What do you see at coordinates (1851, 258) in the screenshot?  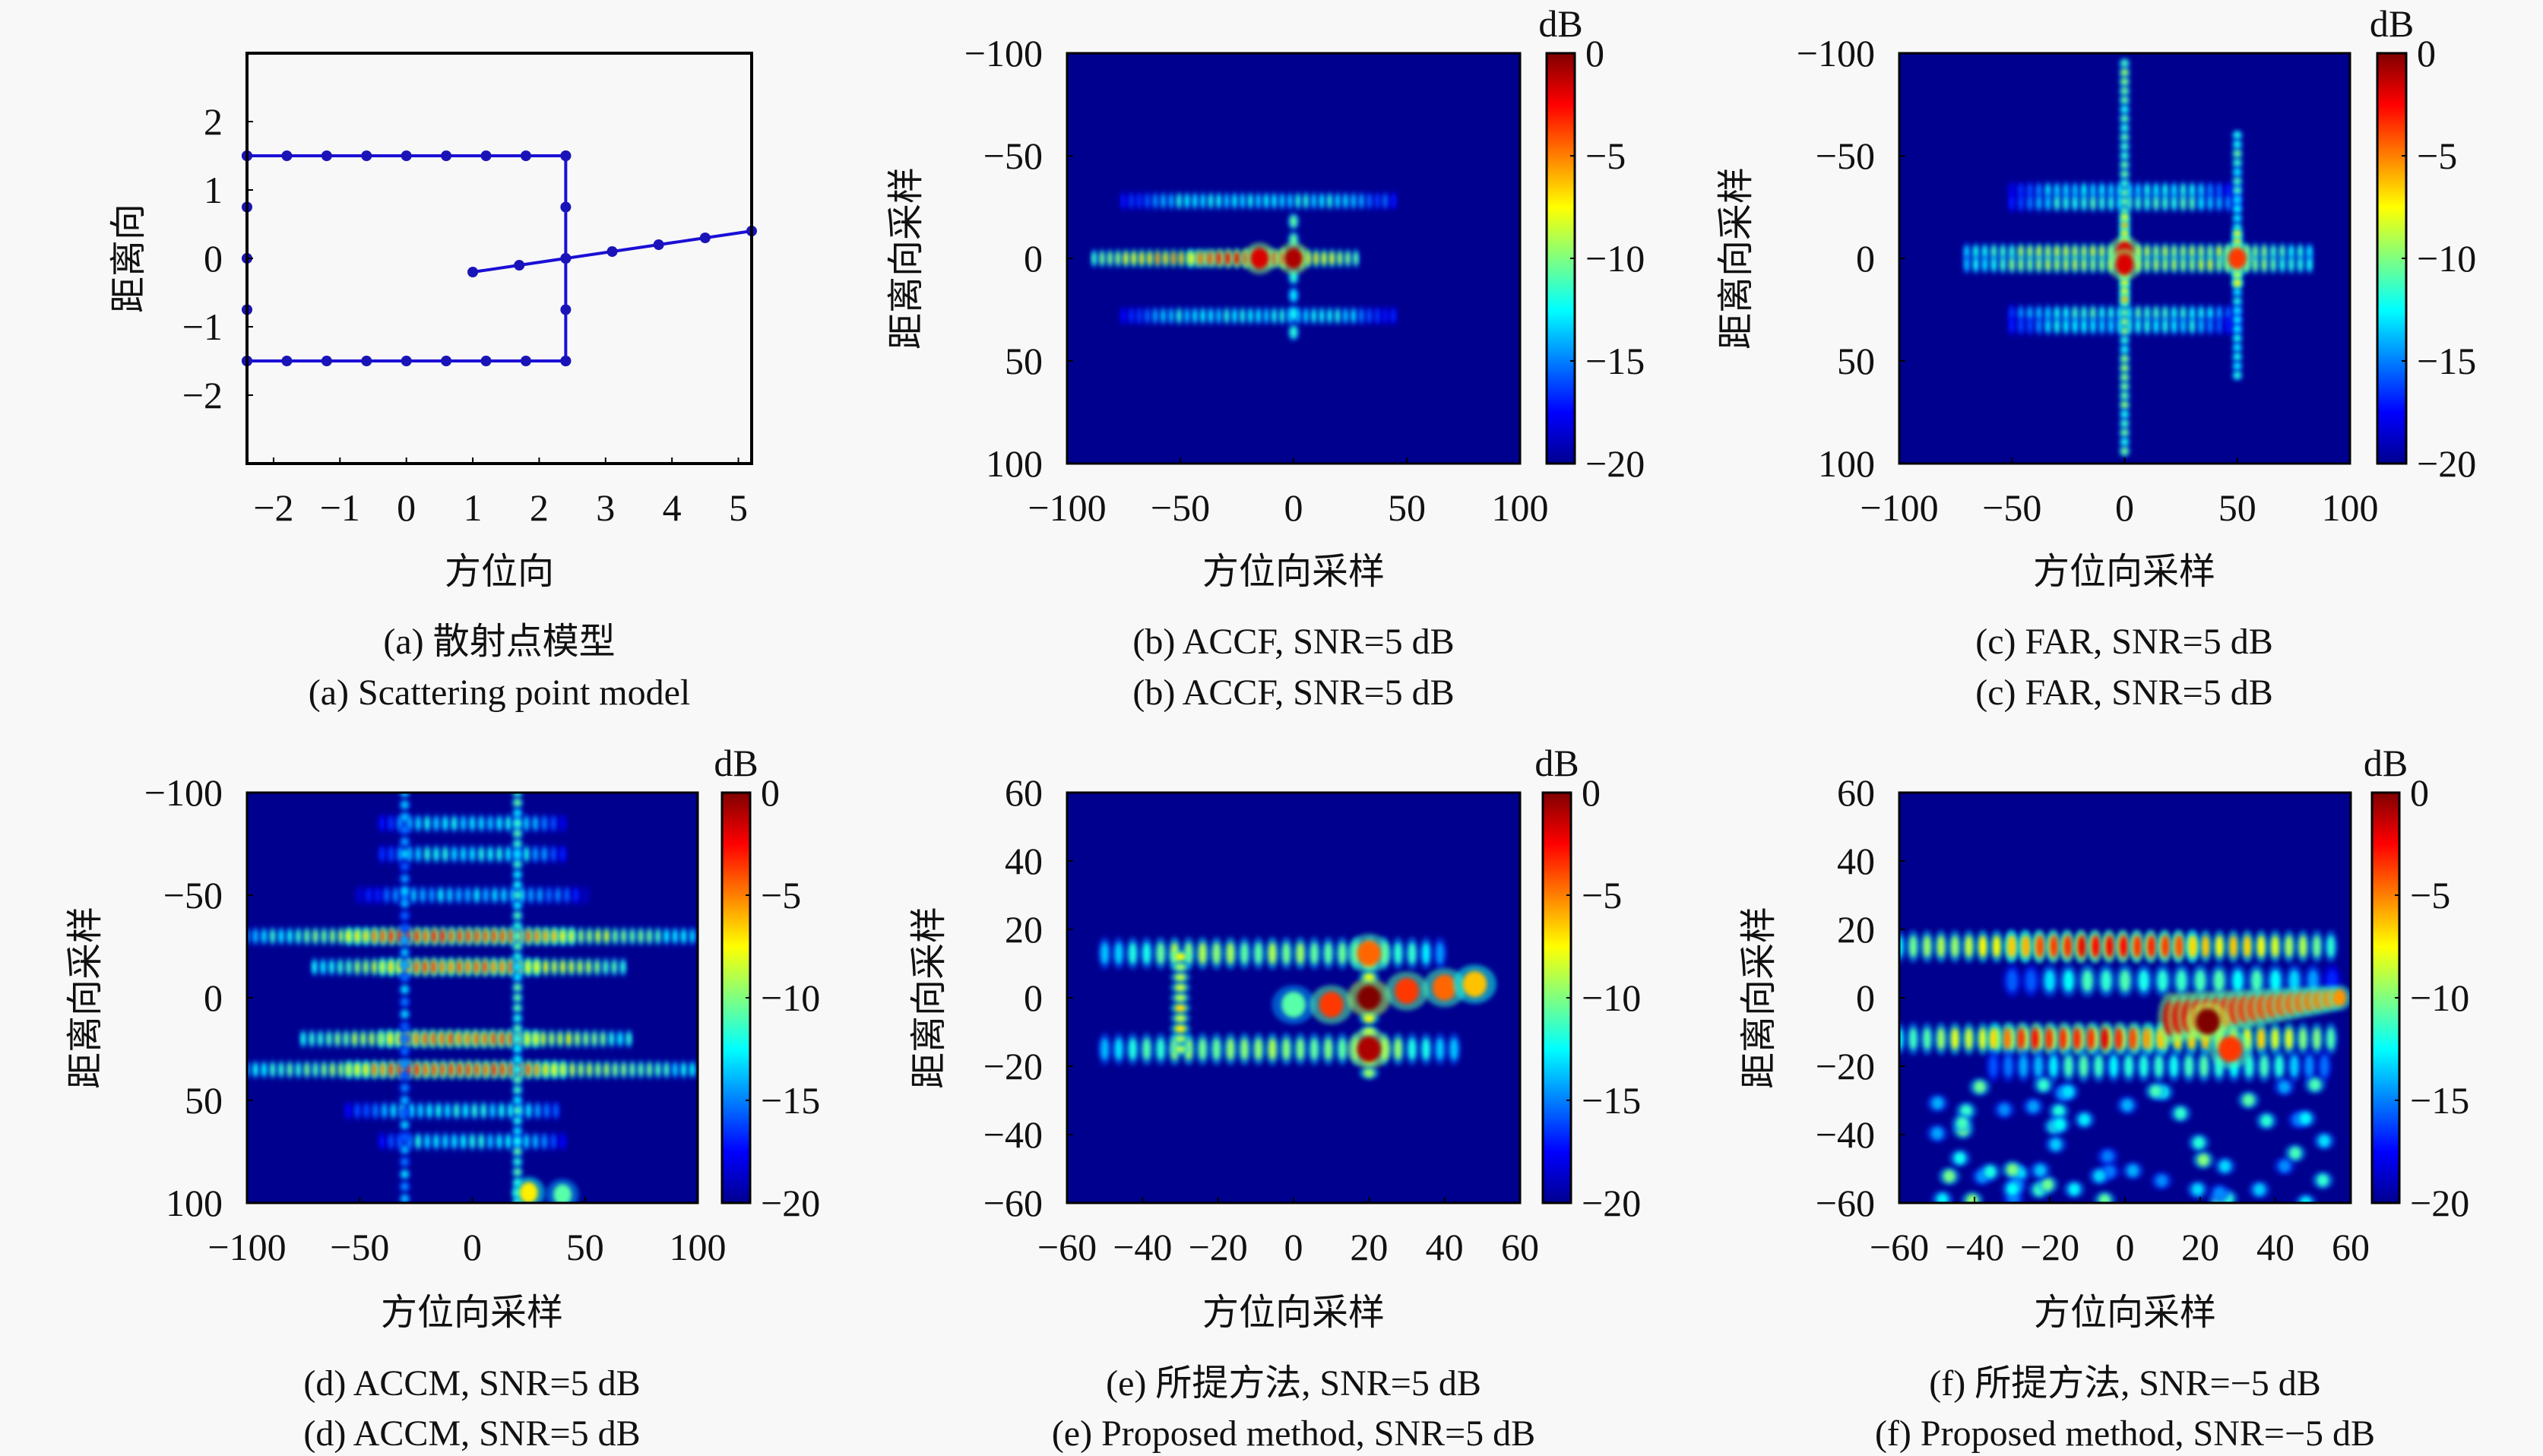 I see `y-ticks: −100 −50 0 50 100` at bounding box center [1851, 258].